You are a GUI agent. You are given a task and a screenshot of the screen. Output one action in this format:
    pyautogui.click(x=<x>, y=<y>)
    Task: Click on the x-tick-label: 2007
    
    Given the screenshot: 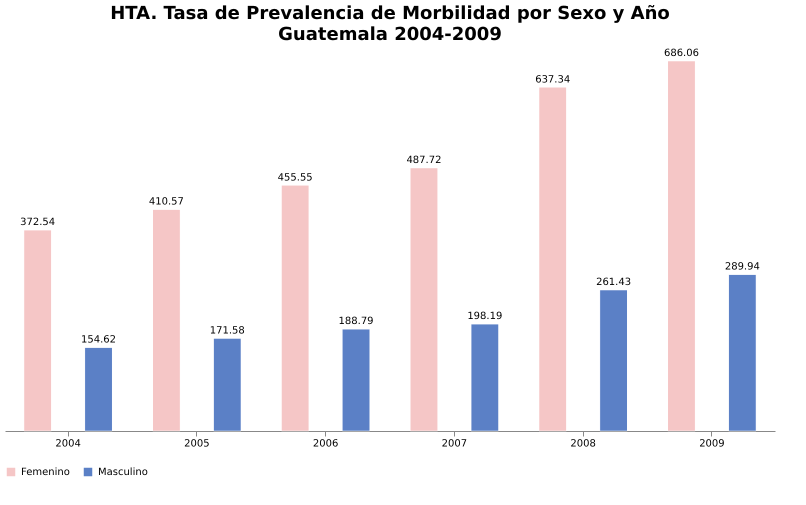 What is the action you would take?
    pyautogui.click(x=455, y=444)
    